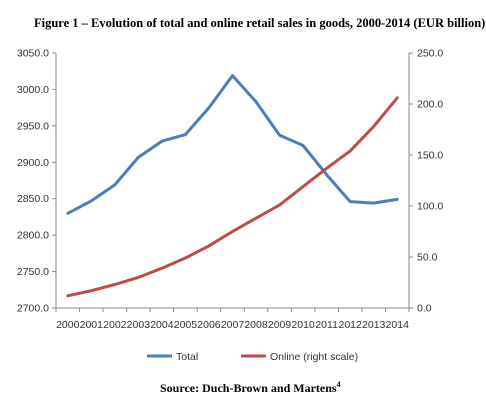  Describe the element at coordinates (33, 309) in the screenshot. I see `y-left-tick-label: 2700.0` at that location.